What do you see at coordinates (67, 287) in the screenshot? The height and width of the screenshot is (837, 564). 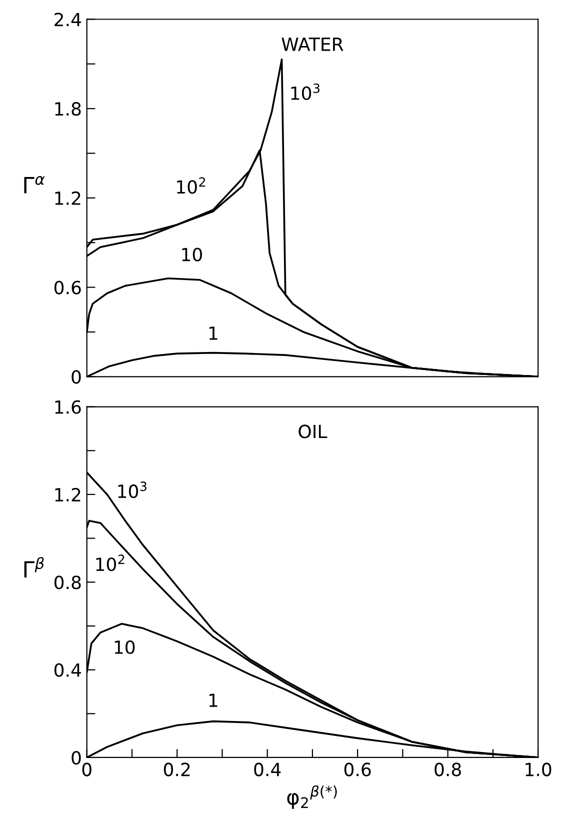 I see `y-tick-label: 0.6` at bounding box center [67, 287].